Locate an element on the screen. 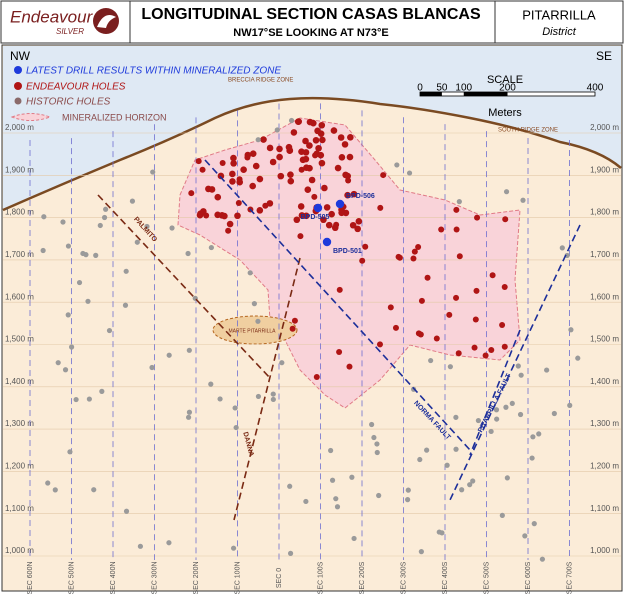  elevation-label: 1,800 m is located at coordinates (19, 212).